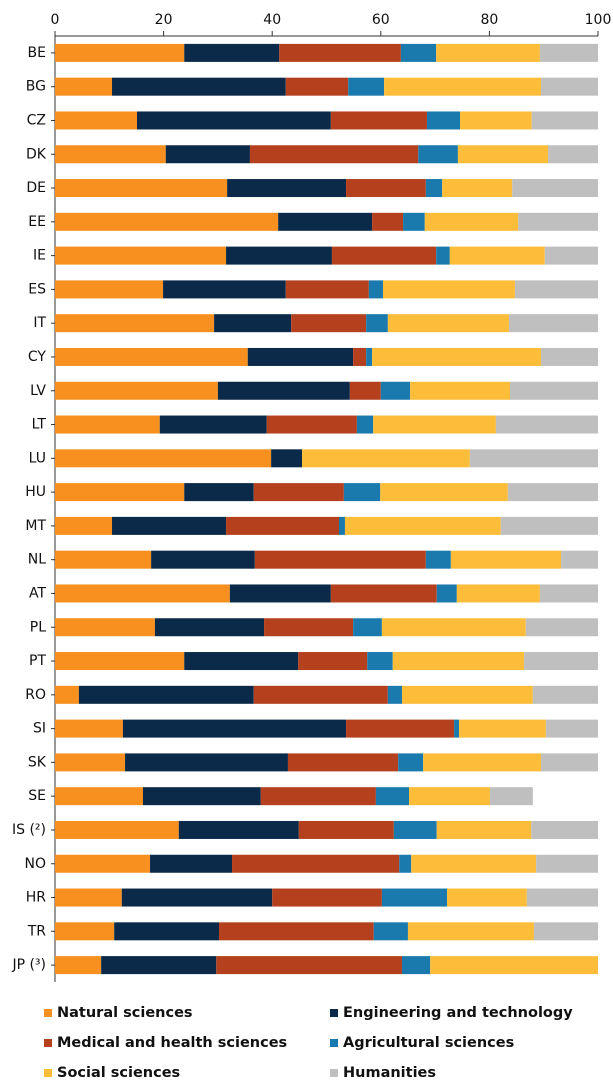 The height and width of the screenshot is (1087, 613). Describe the element at coordinates (37, 357) in the screenshot. I see `y-tick-label: CY` at that location.